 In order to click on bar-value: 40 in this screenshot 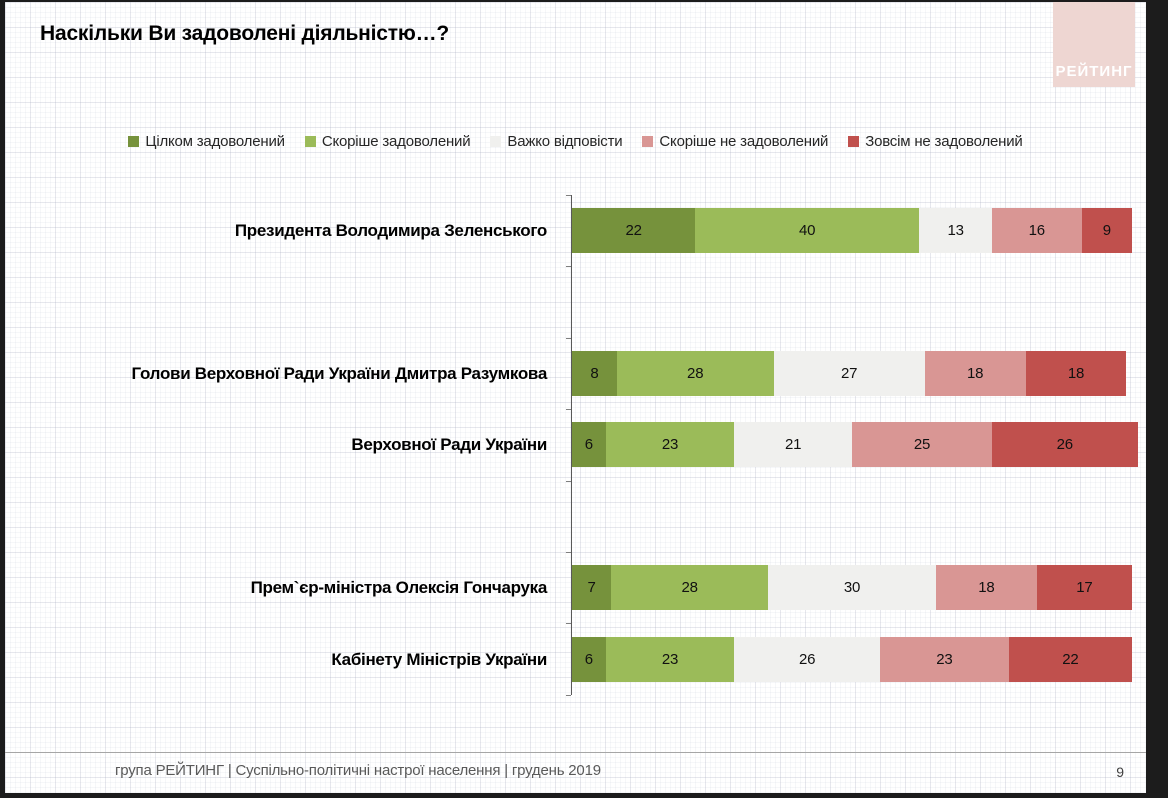, I will do `click(807, 231)`.